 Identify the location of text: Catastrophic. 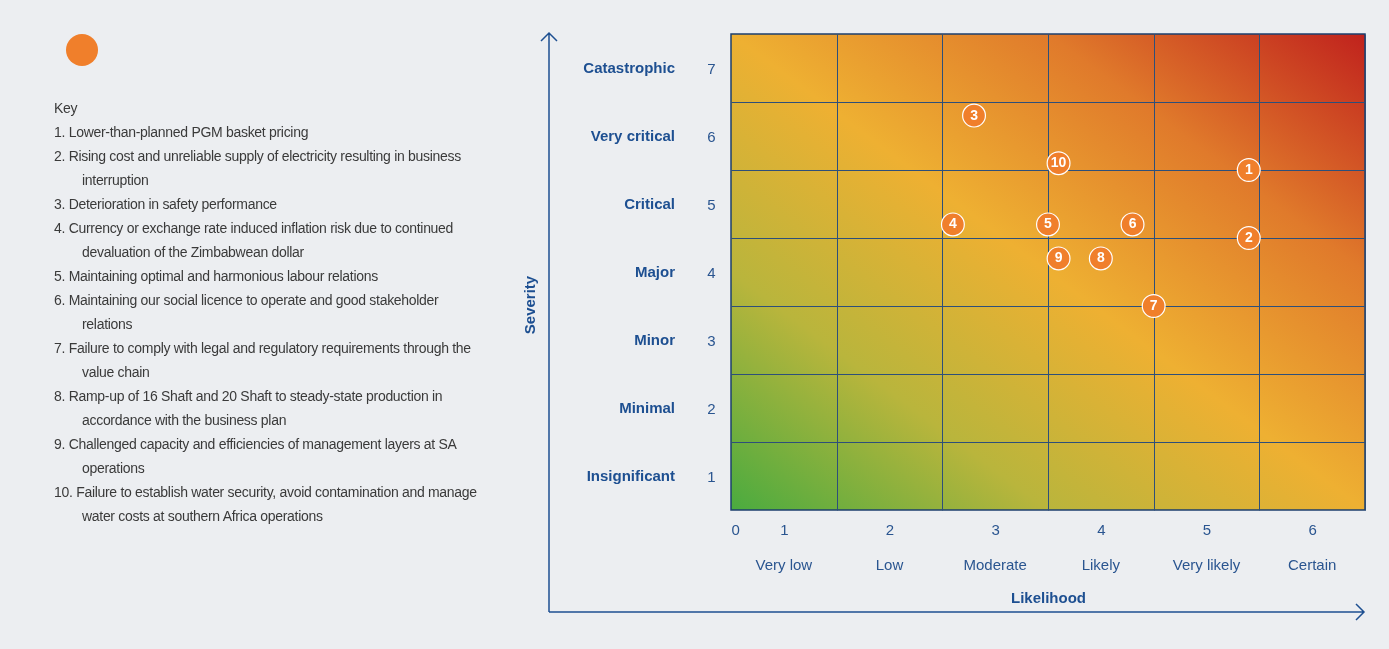
(629, 67).